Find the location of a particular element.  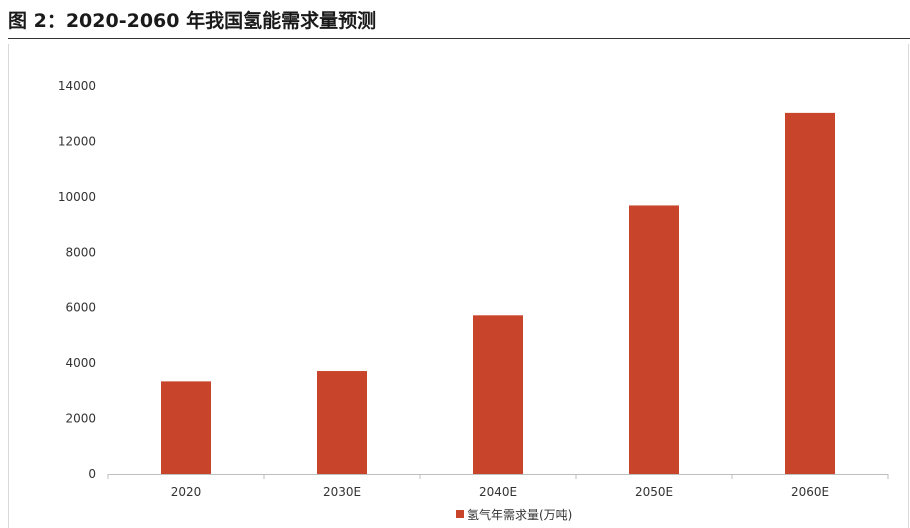

y-tick-label: 14000 is located at coordinates (77, 86).